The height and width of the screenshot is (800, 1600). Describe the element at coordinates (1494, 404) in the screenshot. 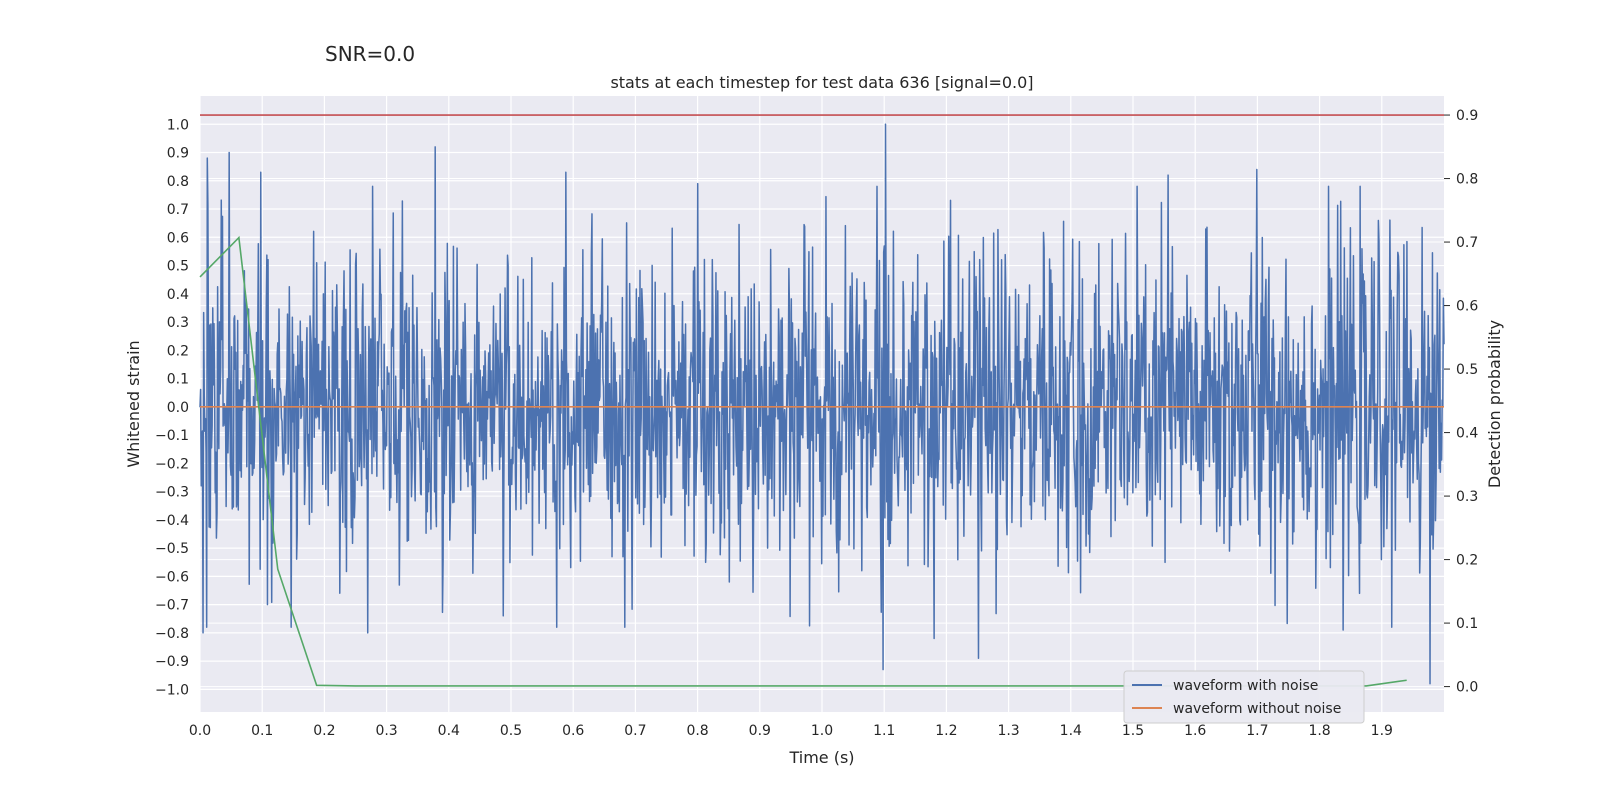

I see `y-right-axis-label: Detection probability` at that location.